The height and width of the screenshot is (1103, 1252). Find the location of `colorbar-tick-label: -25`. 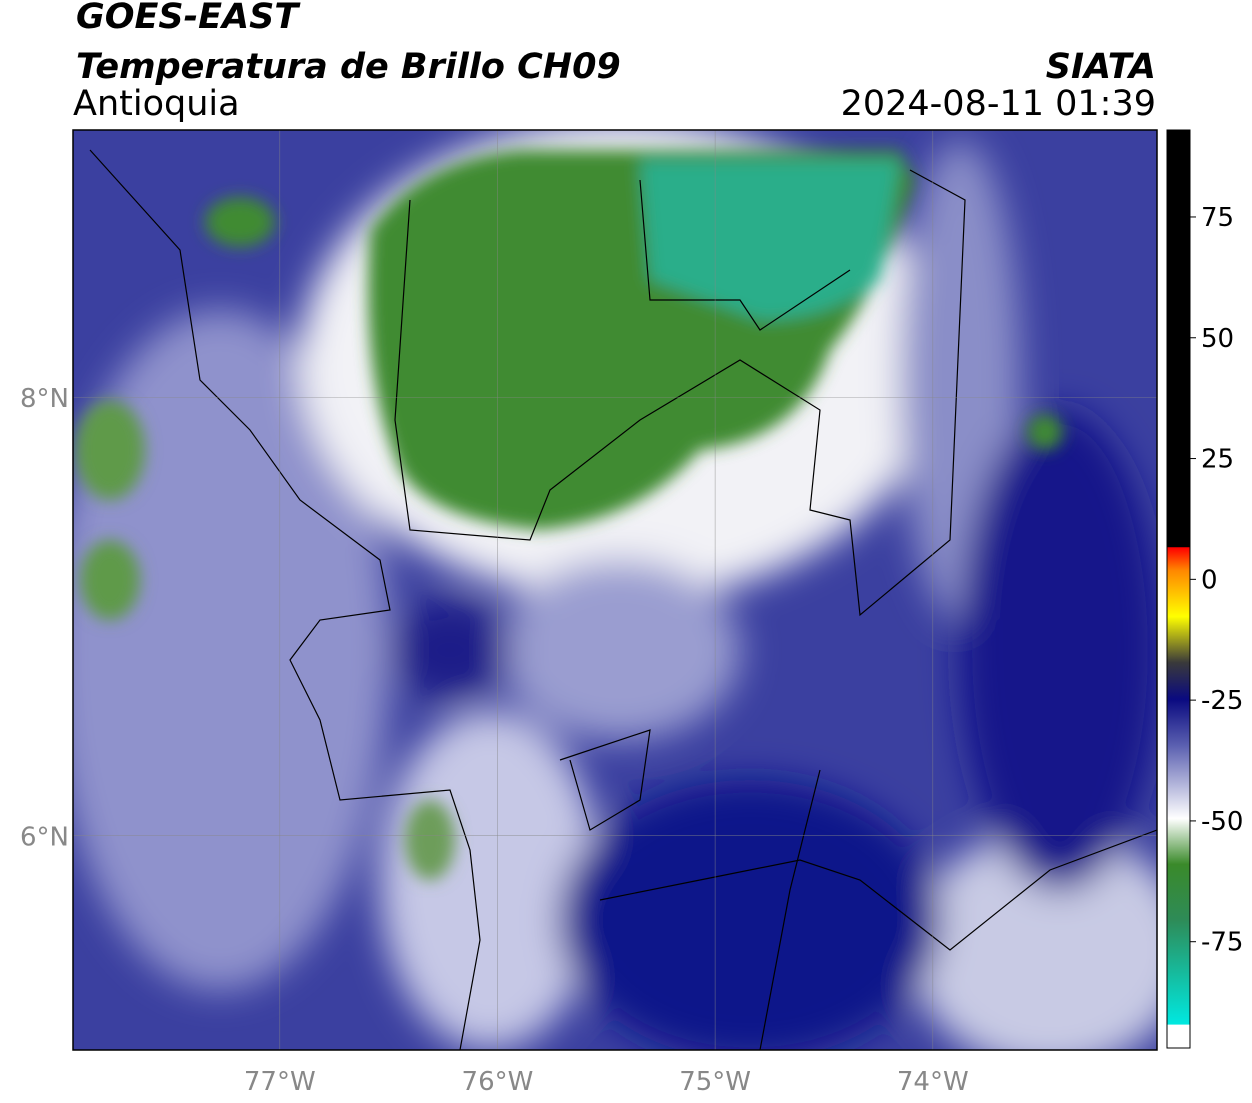

colorbar-tick-label: -25 is located at coordinates (1222, 701).